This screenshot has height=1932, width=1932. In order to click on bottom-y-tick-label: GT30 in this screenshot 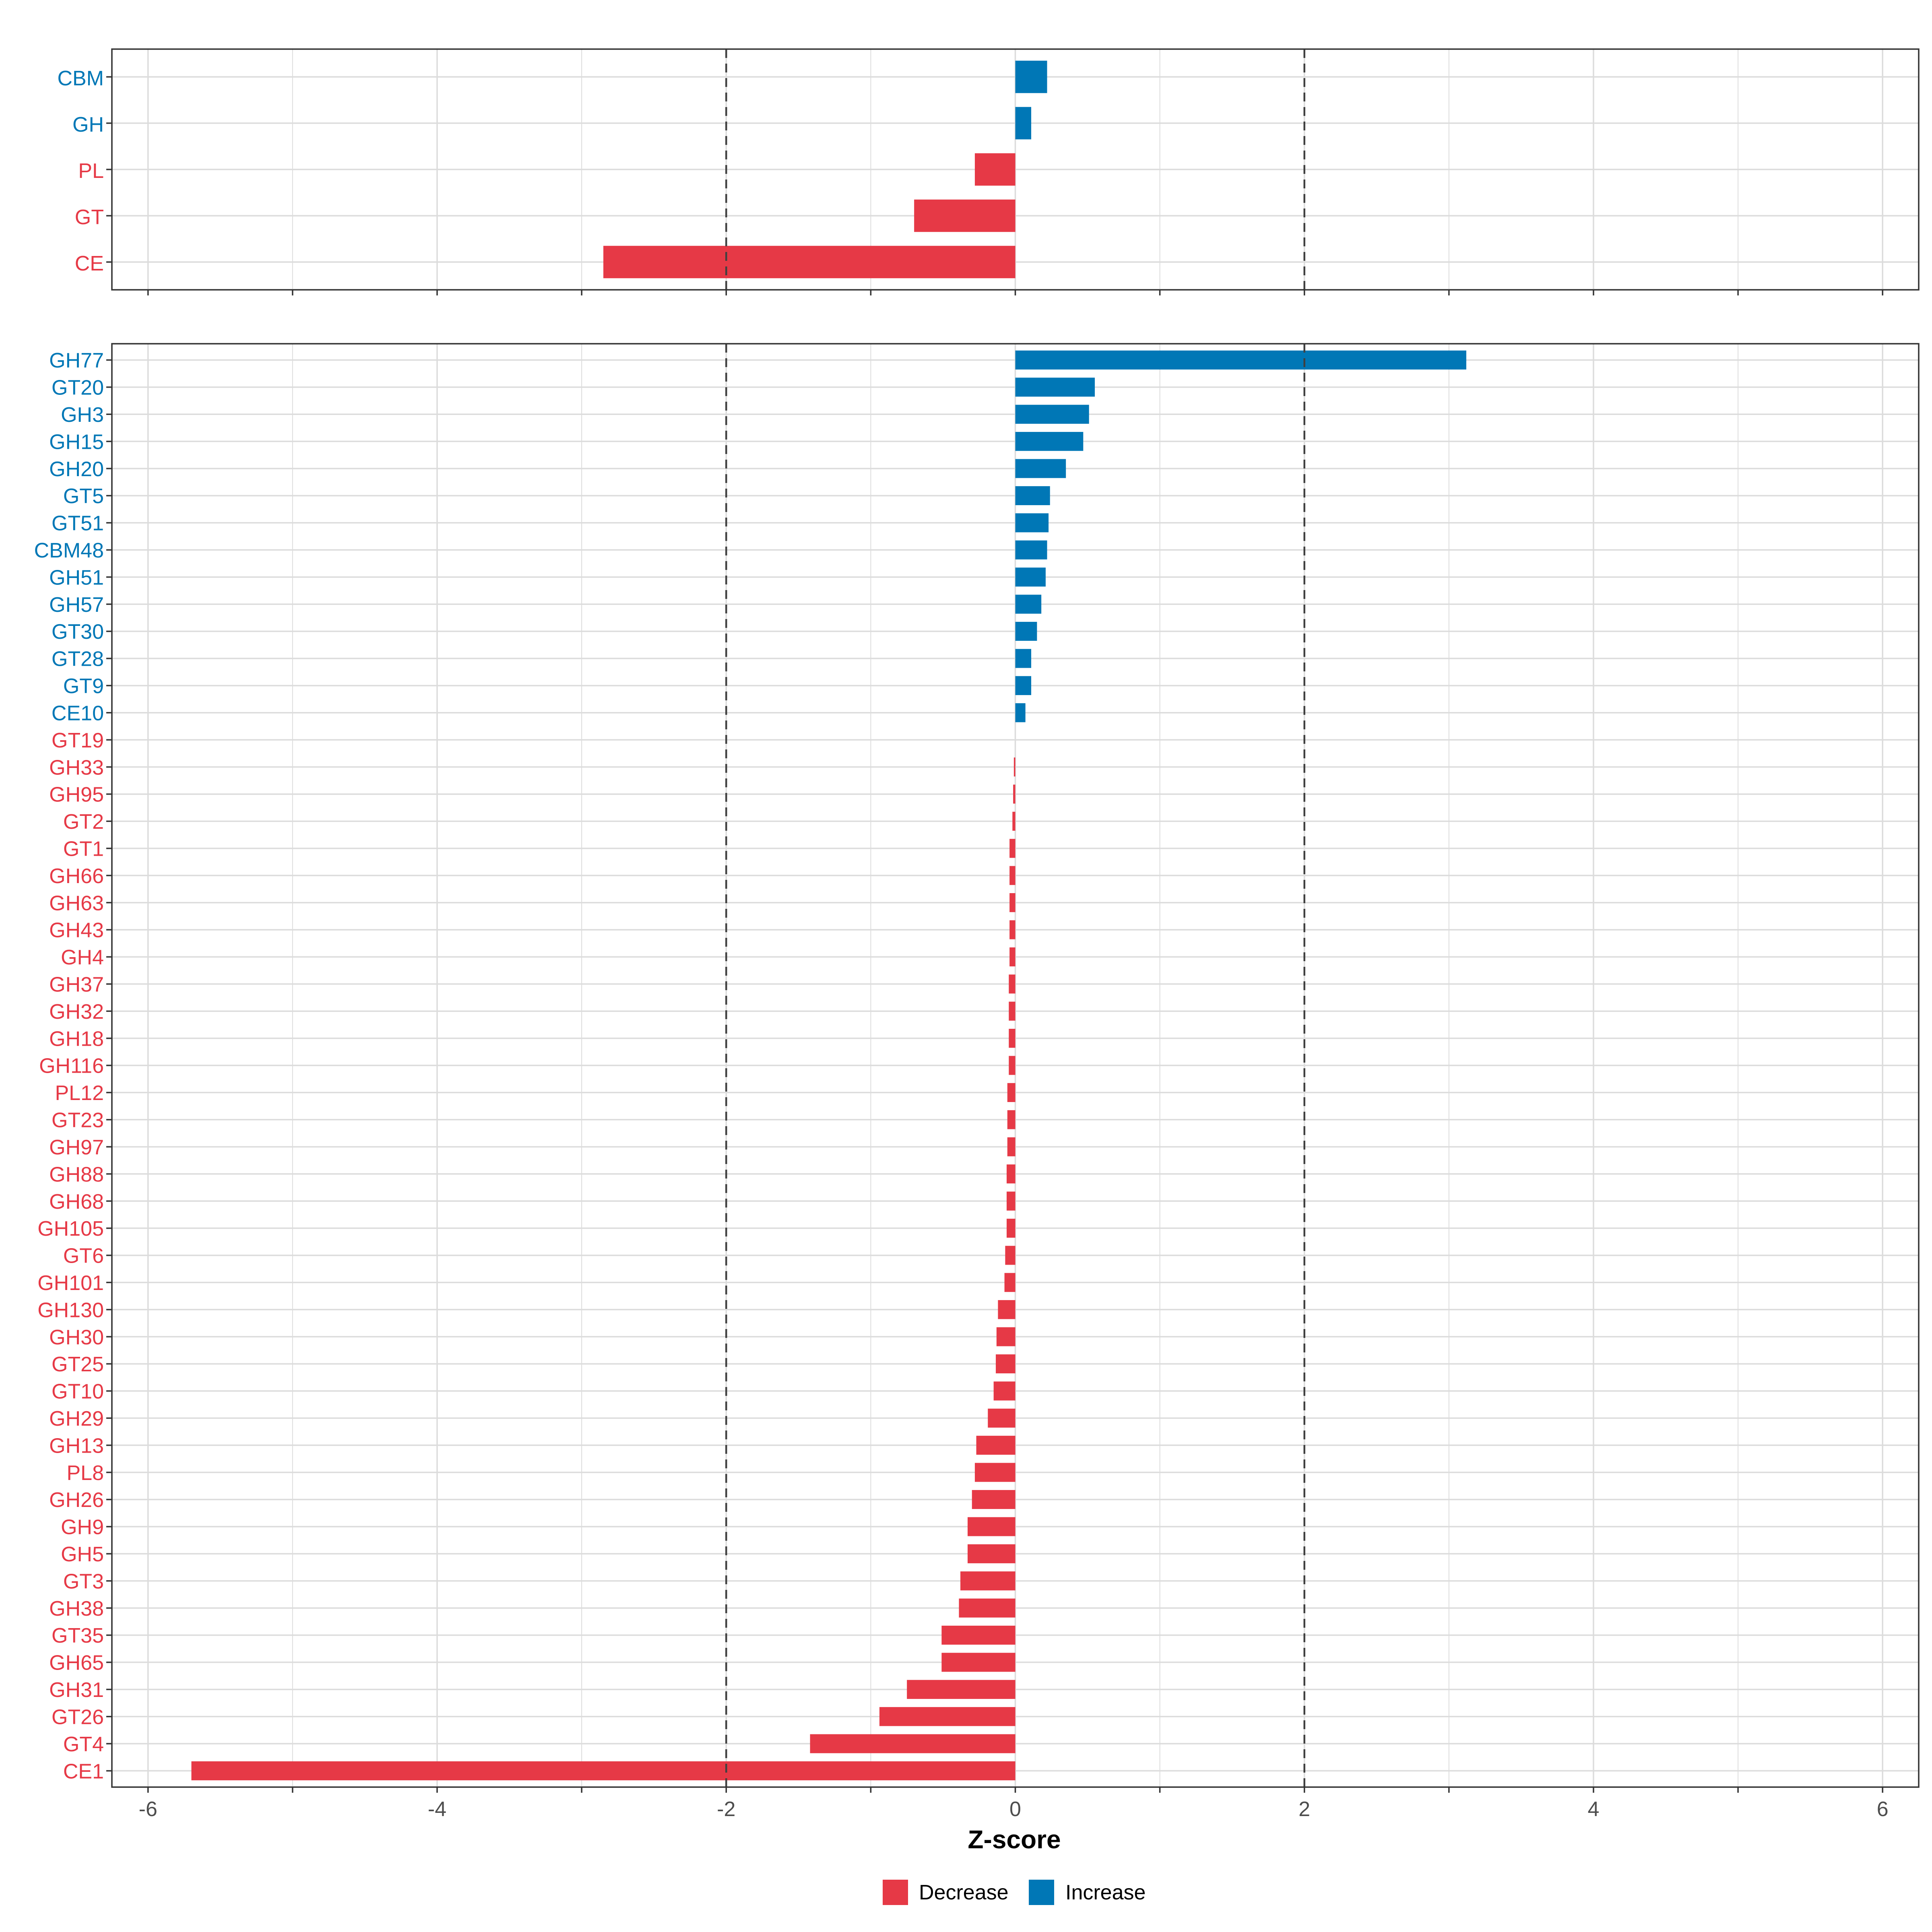, I will do `click(78, 632)`.